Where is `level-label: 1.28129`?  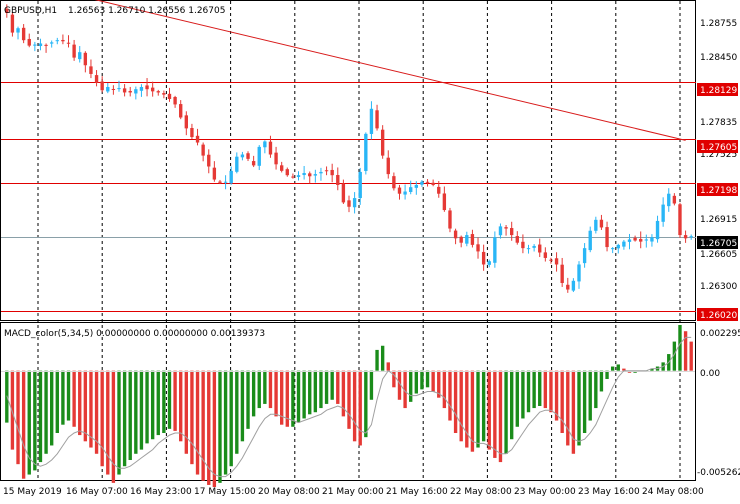 level-label: 1.28129 is located at coordinates (718, 91).